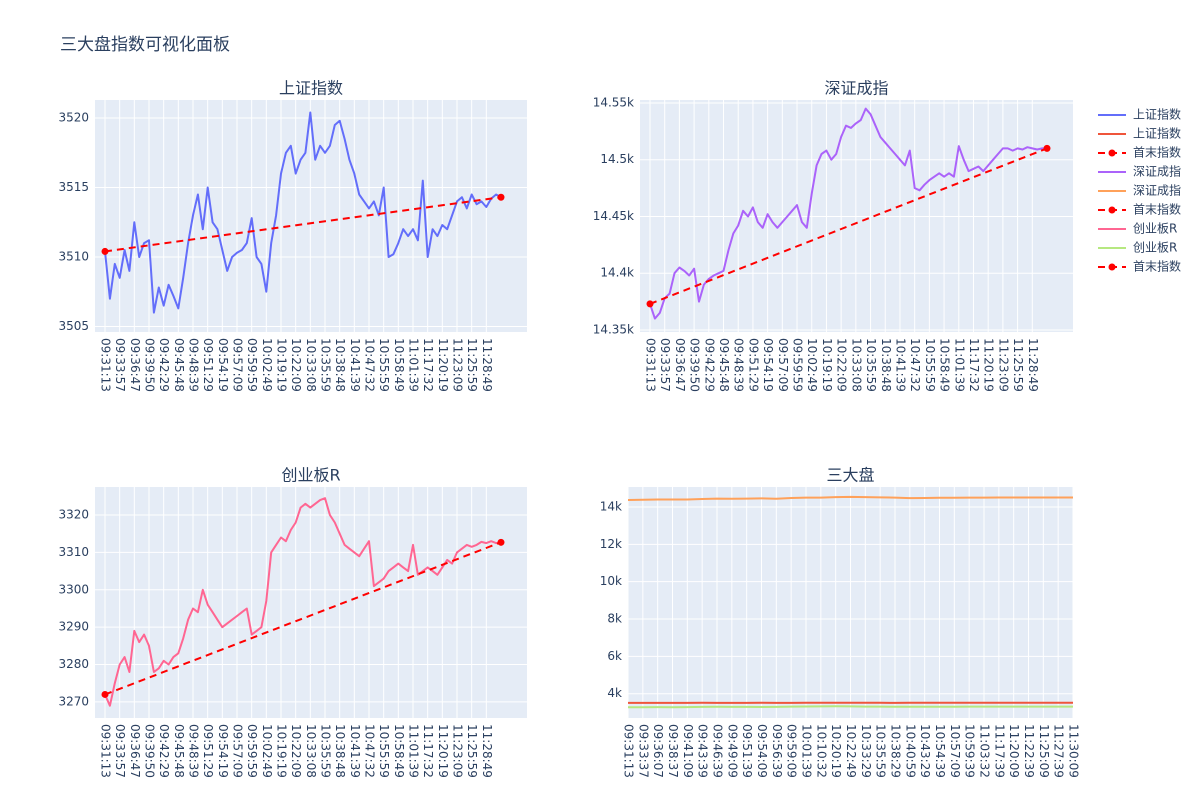 This screenshot has width=1200, height=800. I want to click on x-tick-label: 10:19:19, so click(282, 365).